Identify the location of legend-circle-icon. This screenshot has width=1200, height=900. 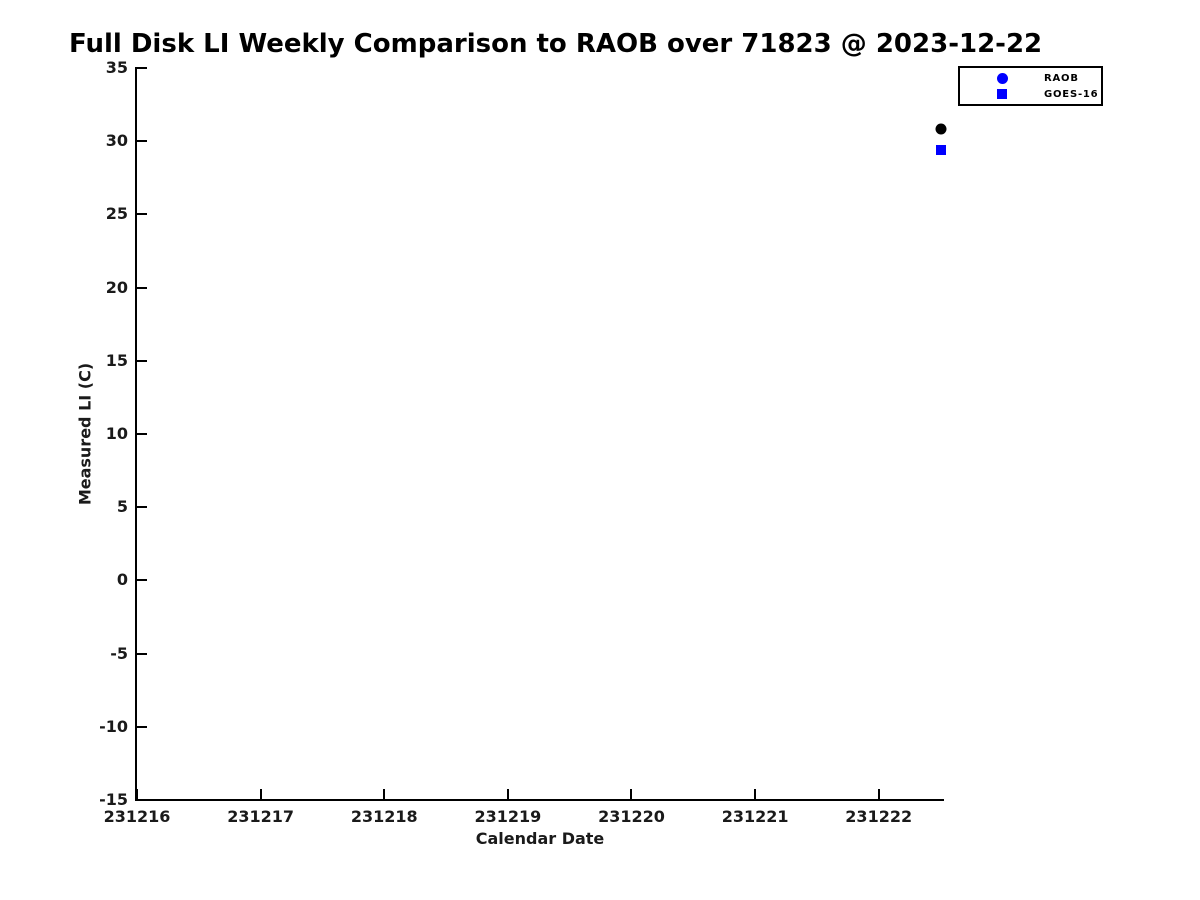
(1002, 78).